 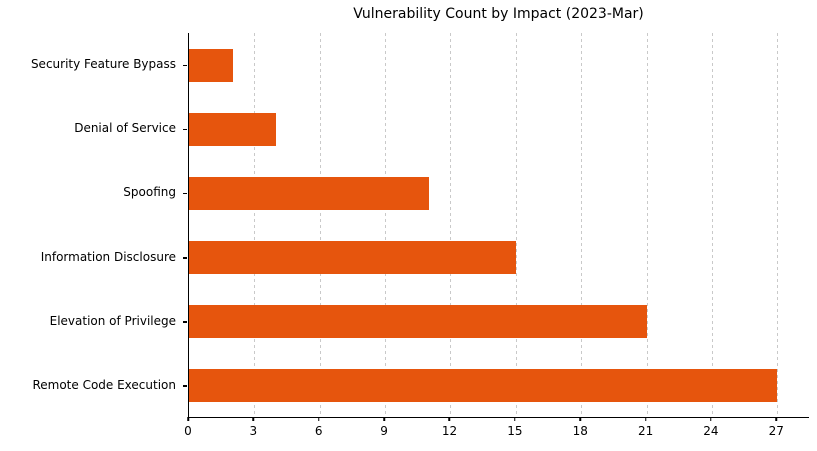 I want to click on y-tick-label: Spoofing, so click(x=149, y=192).